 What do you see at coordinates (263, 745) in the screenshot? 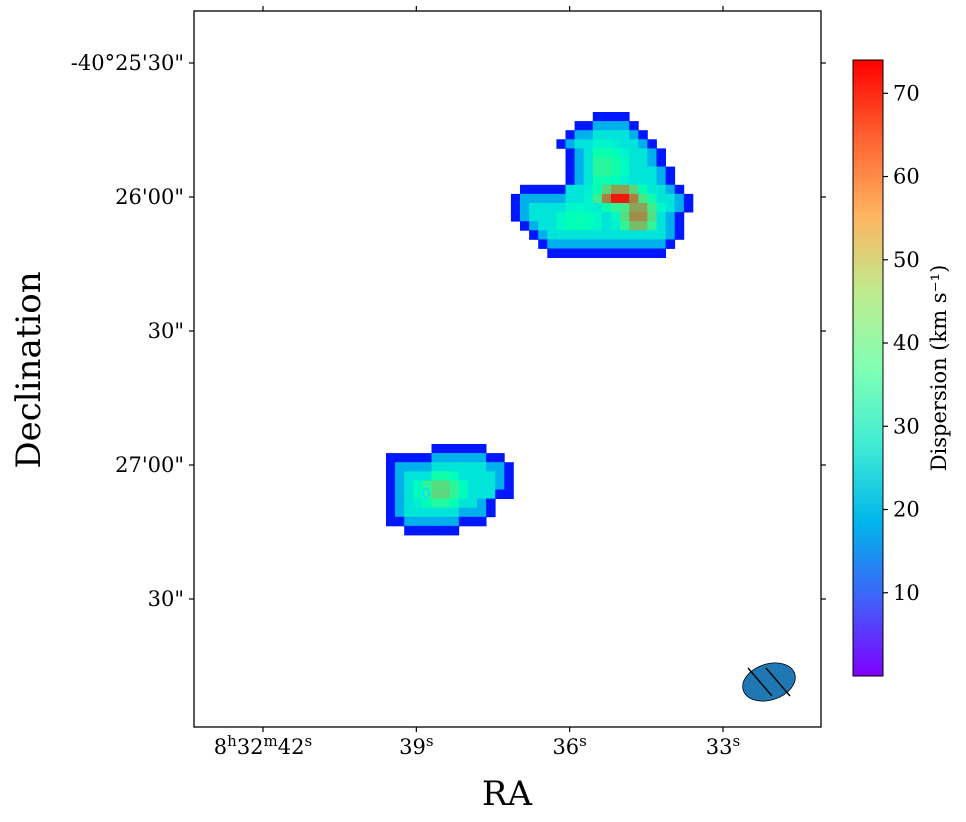
I see `x-tick-label: 8h32m42s` at bounding box center [263, 745].